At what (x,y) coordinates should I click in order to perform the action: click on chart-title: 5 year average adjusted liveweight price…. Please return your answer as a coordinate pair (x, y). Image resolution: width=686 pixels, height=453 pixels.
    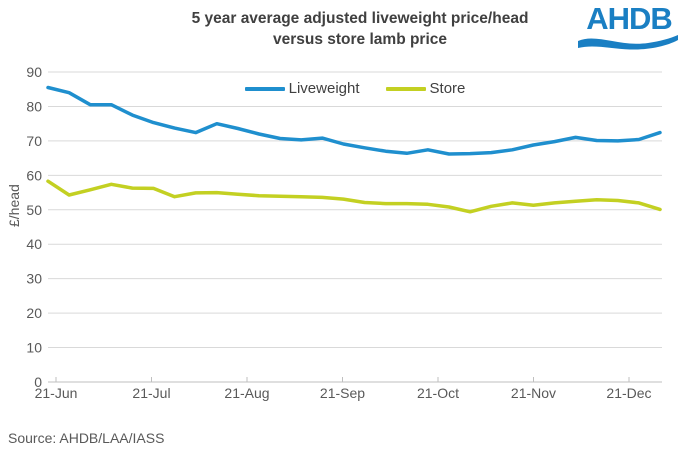
    Looking at the image, I should click on (360, 29).